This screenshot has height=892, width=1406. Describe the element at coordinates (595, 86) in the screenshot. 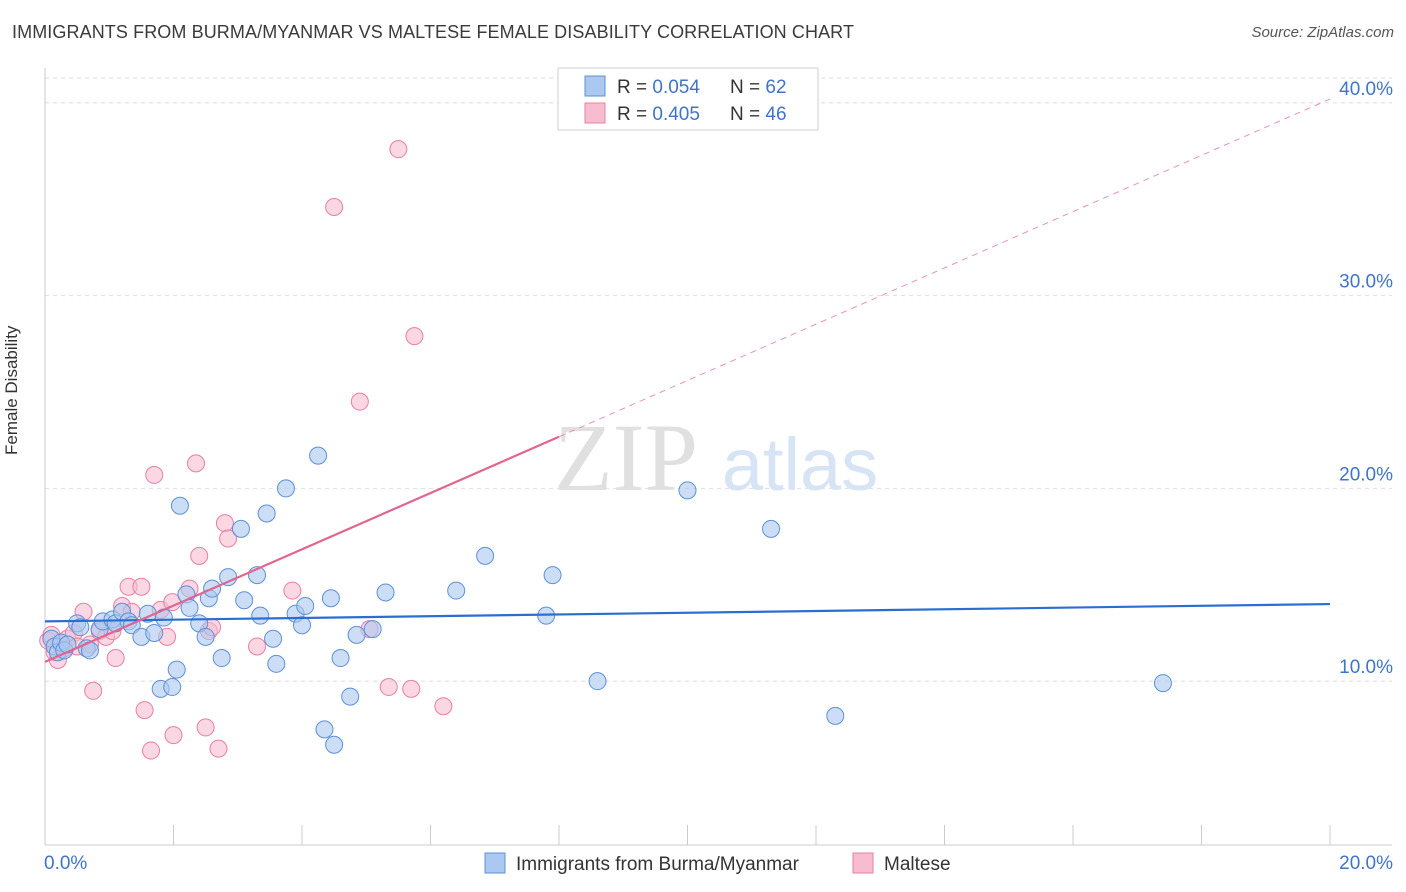

I see `legend-swatch-blue` at that location.